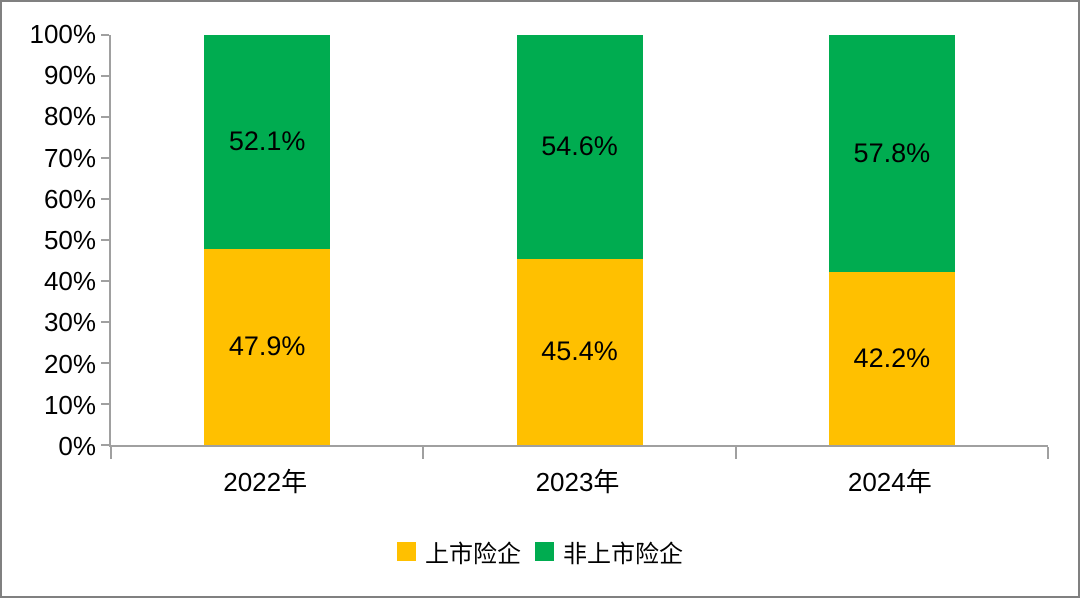  What do you see at coordinates (69, 363) in the screenshot?
I see `y-axis-tick-label: 20%` at bounding box center [69, 363].